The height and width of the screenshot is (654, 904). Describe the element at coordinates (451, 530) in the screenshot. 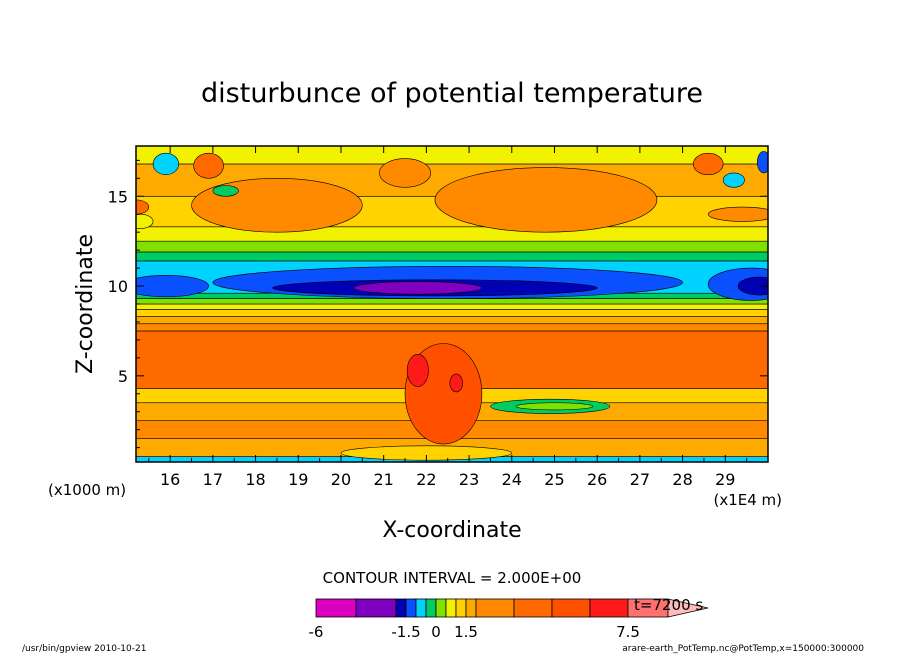

I see `x-axis-label: X-coordinate` at that location.